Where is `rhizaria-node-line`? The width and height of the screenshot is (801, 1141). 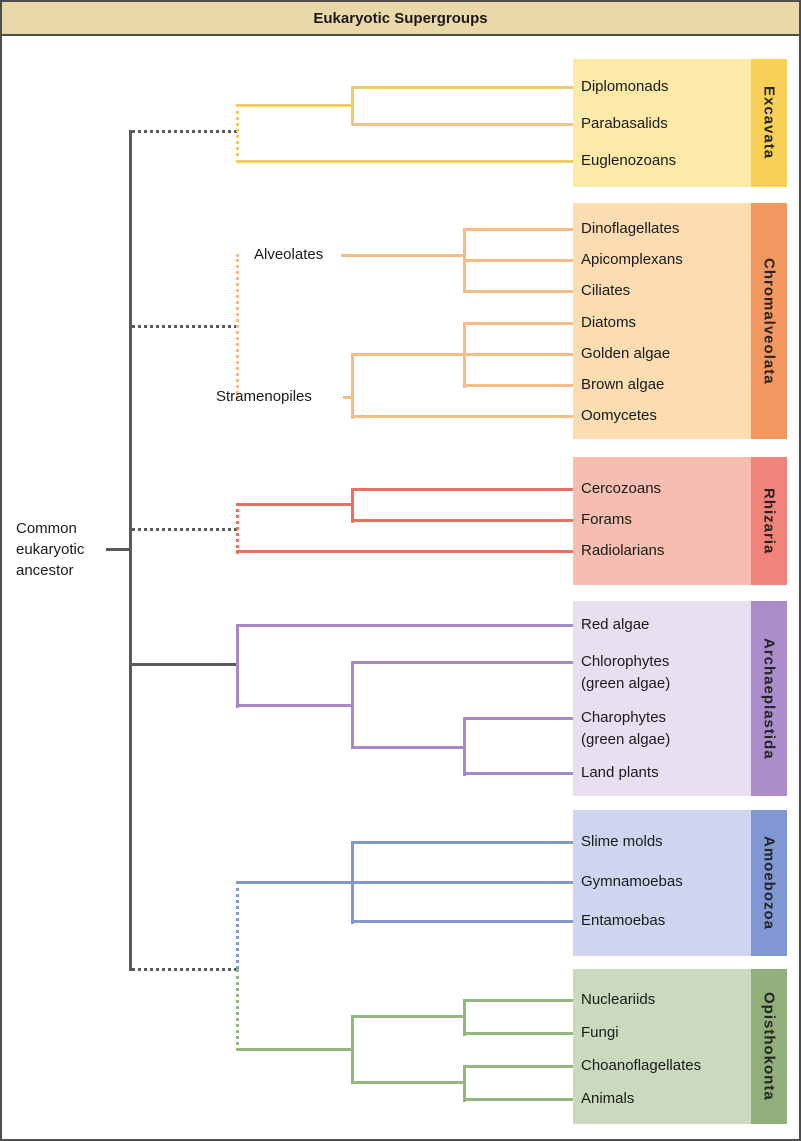 rhizaria-node-line is located at coordinates (352, 505).